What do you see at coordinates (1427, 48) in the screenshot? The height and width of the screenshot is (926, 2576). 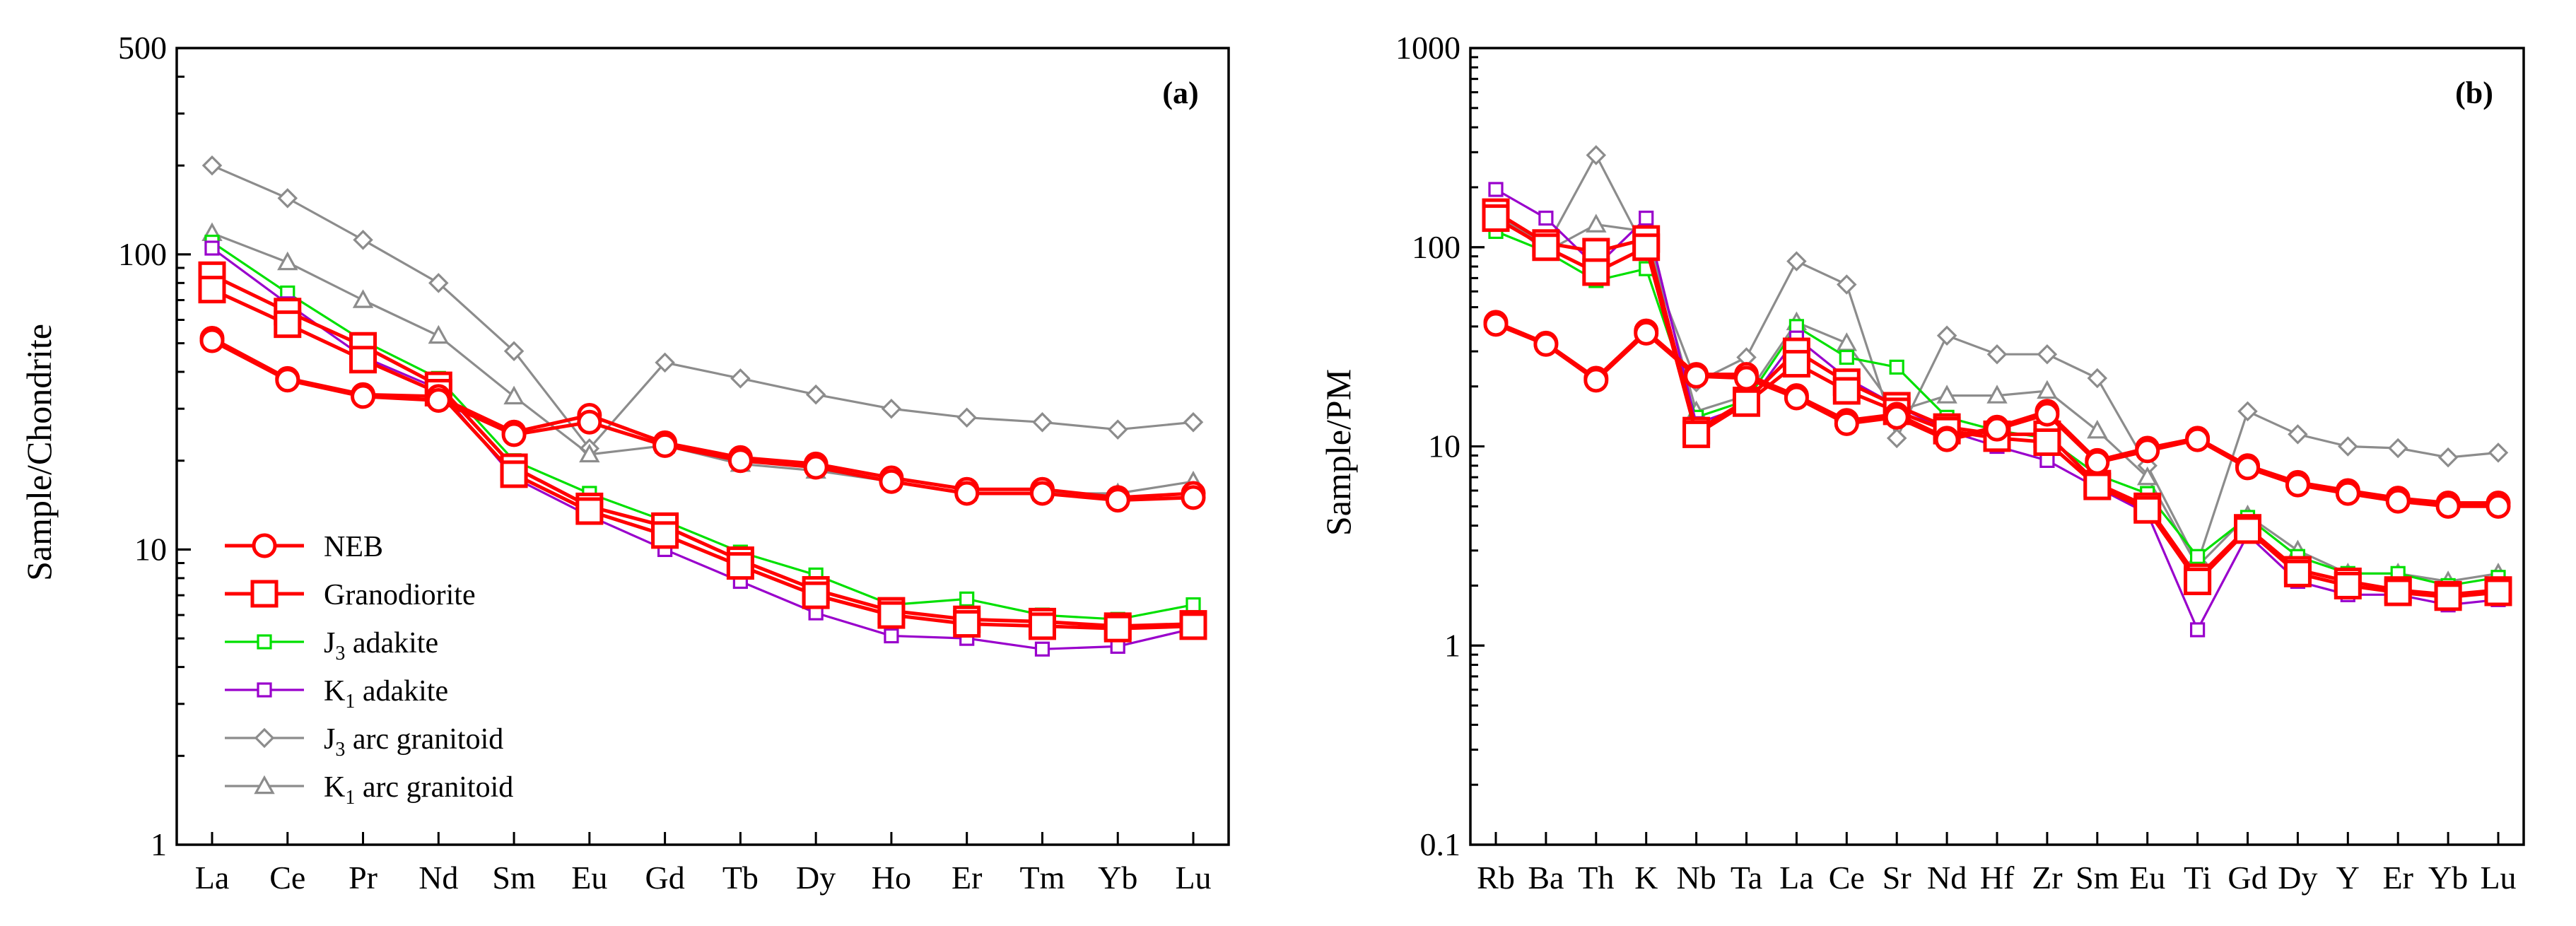 I see `y-tick-label: 1000` at bounding box center [1427, 48].